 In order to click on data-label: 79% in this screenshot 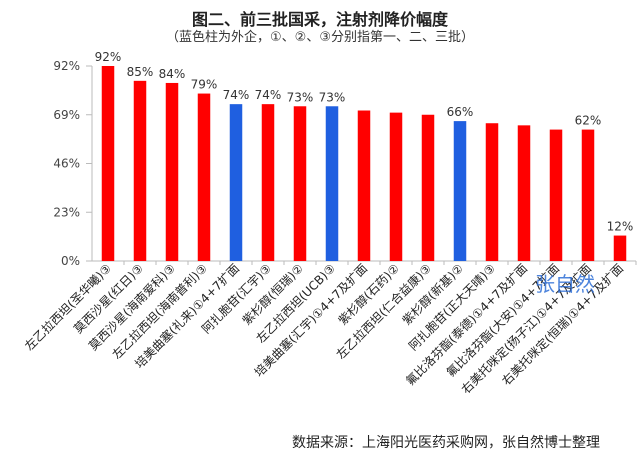, I will do `click(204, 85)`.